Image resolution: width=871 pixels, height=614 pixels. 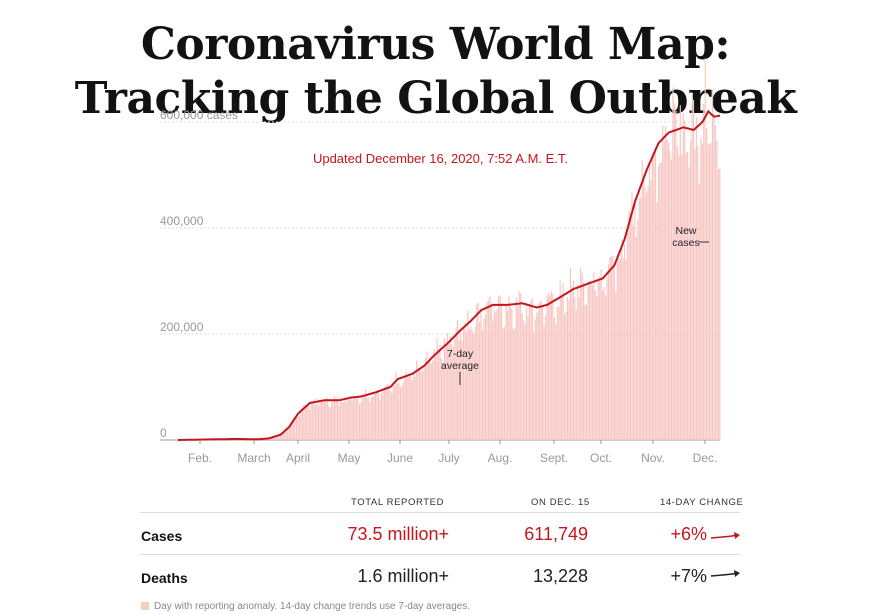 What do you see at coordinates (182, 327) in the screenshot?
I see `y-tick-label: 200,000` at bounding box center [182, 327].